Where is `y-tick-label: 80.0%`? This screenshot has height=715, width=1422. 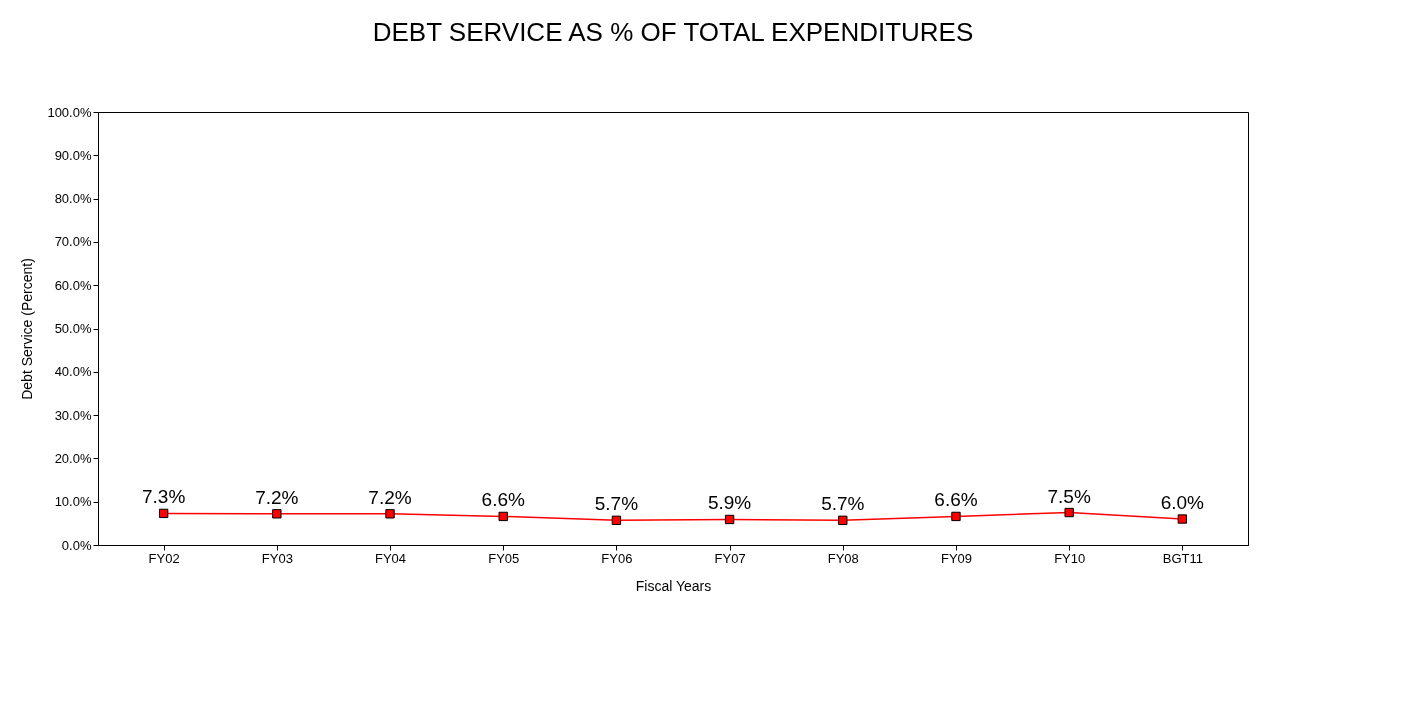
y-tick-label: 80.0% is located at coordinates (73, 199).